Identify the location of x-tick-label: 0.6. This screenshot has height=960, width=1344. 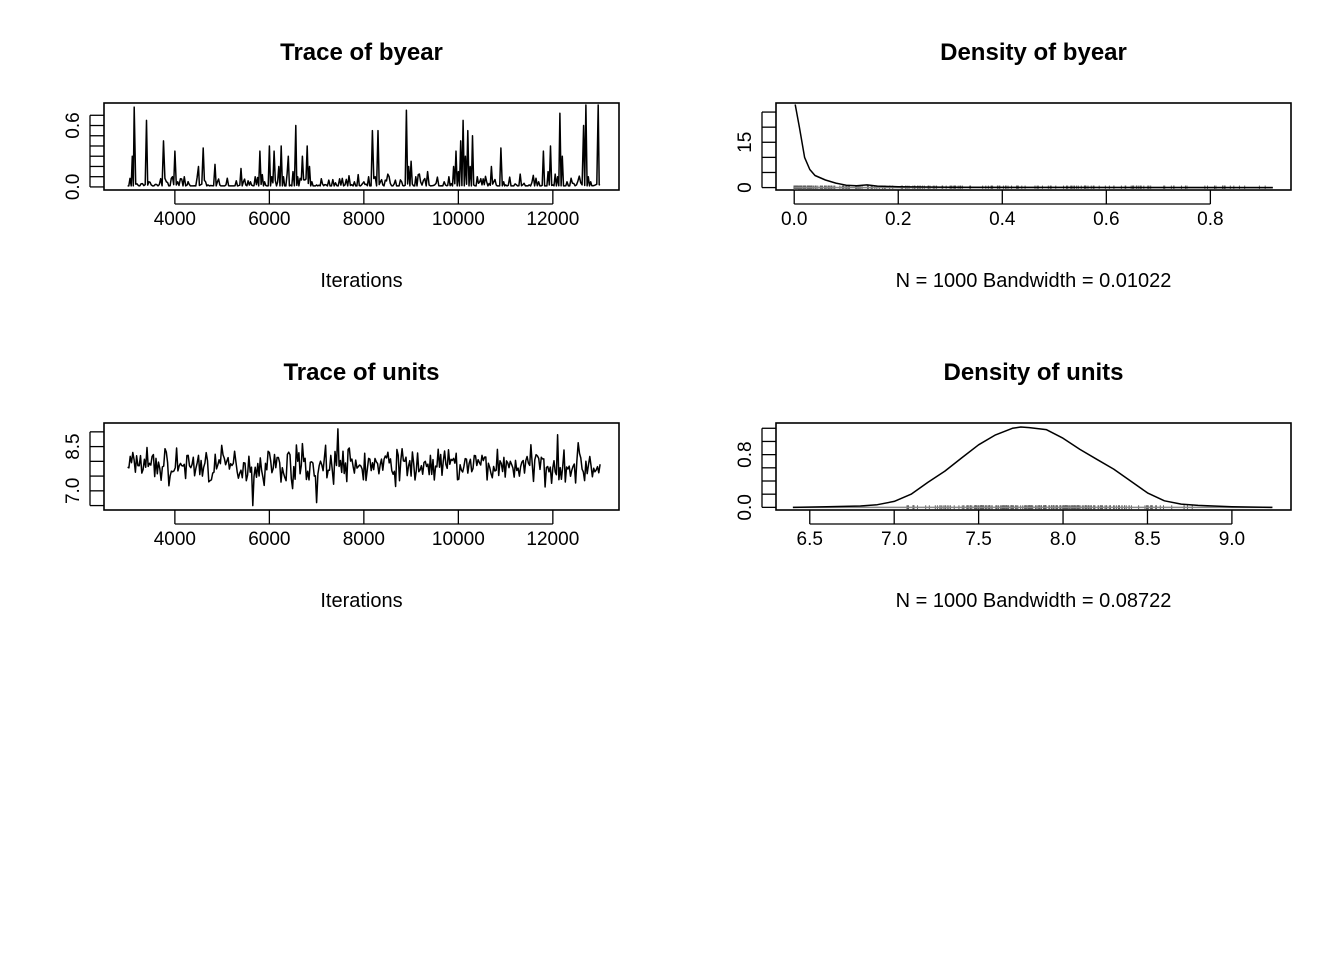
(1106, 219).